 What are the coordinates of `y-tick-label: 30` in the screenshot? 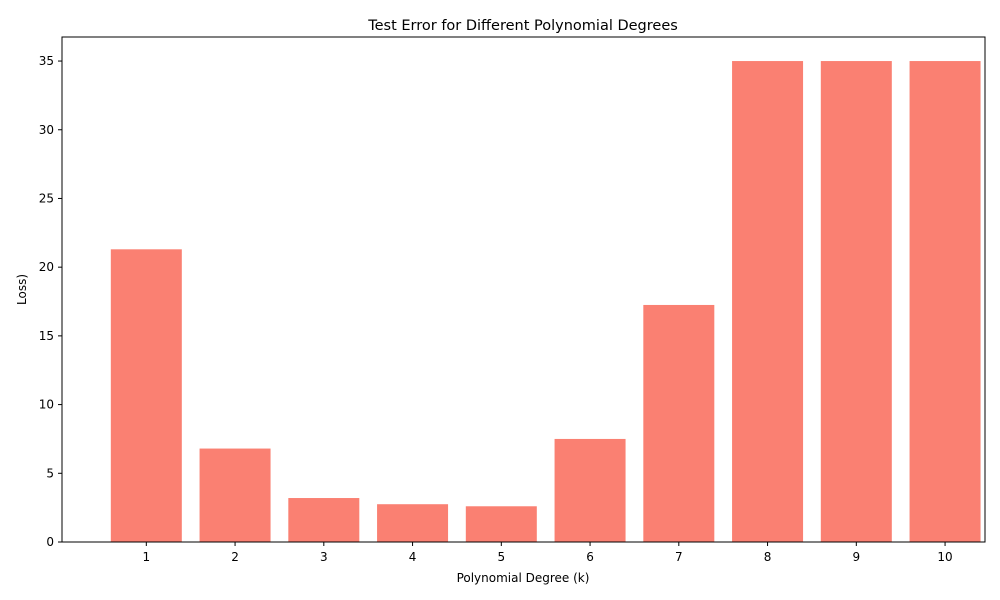 It's located at (46, 130).